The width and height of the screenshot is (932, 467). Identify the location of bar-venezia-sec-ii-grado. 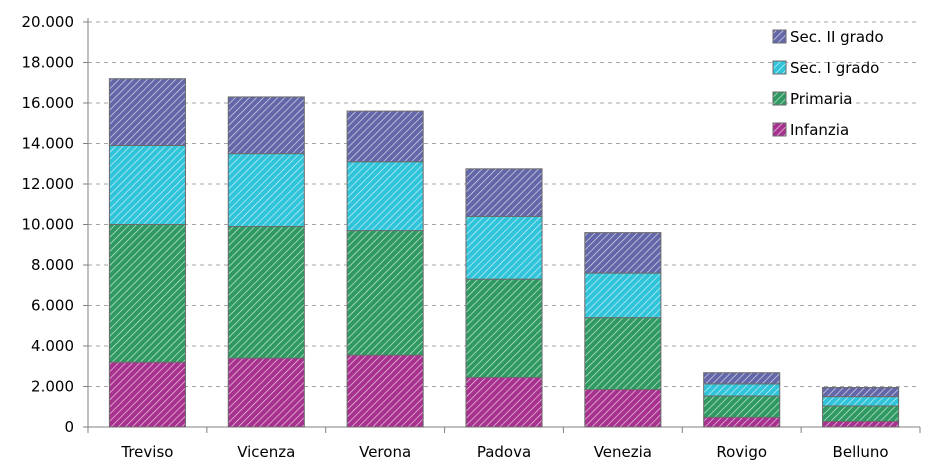
(623, 253).